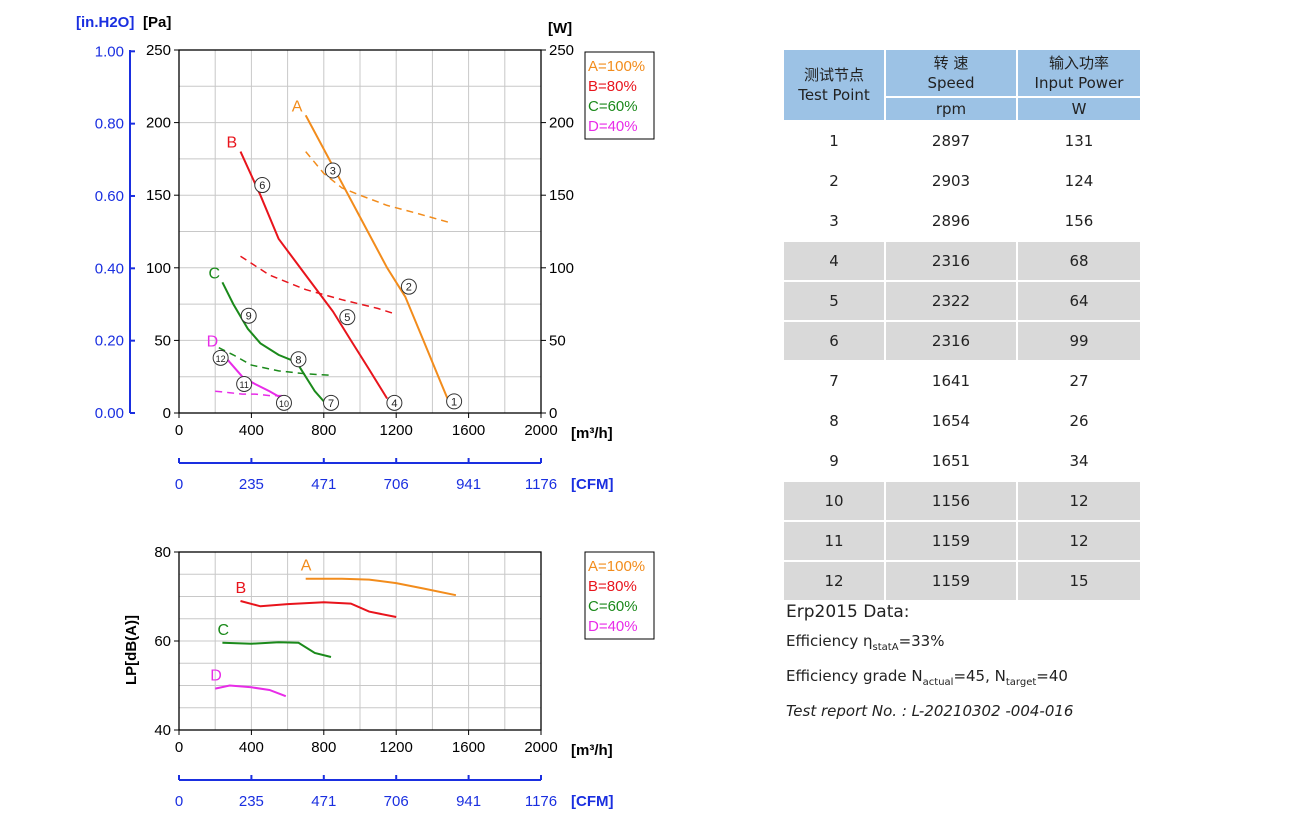 This screenshot has width=1298, height=813. What do you see at coordinates (592, 750) in the screenshot?
I see `x-axis-unit: [m³/h]` at bounding box center [592, 750].